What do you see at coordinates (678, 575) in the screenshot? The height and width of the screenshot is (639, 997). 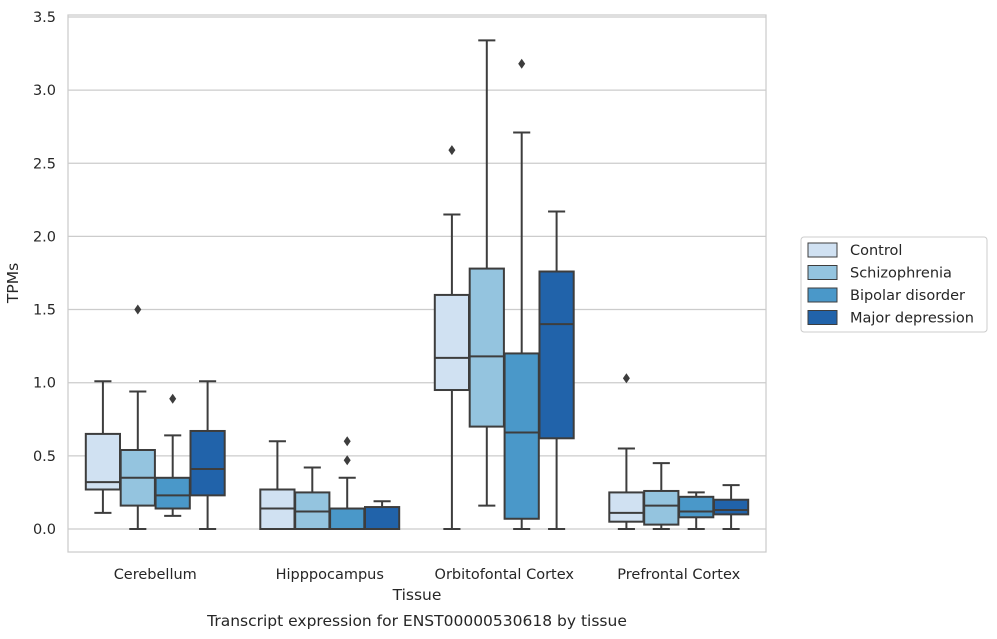 I see `x-tick-label: Prefrontal Cortex` at bounding box center [678, 575].